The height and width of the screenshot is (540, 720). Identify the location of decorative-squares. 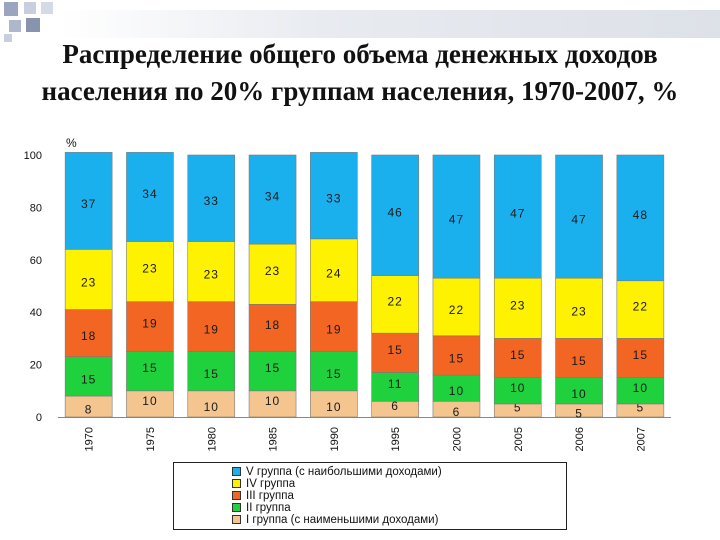
(28, 22).